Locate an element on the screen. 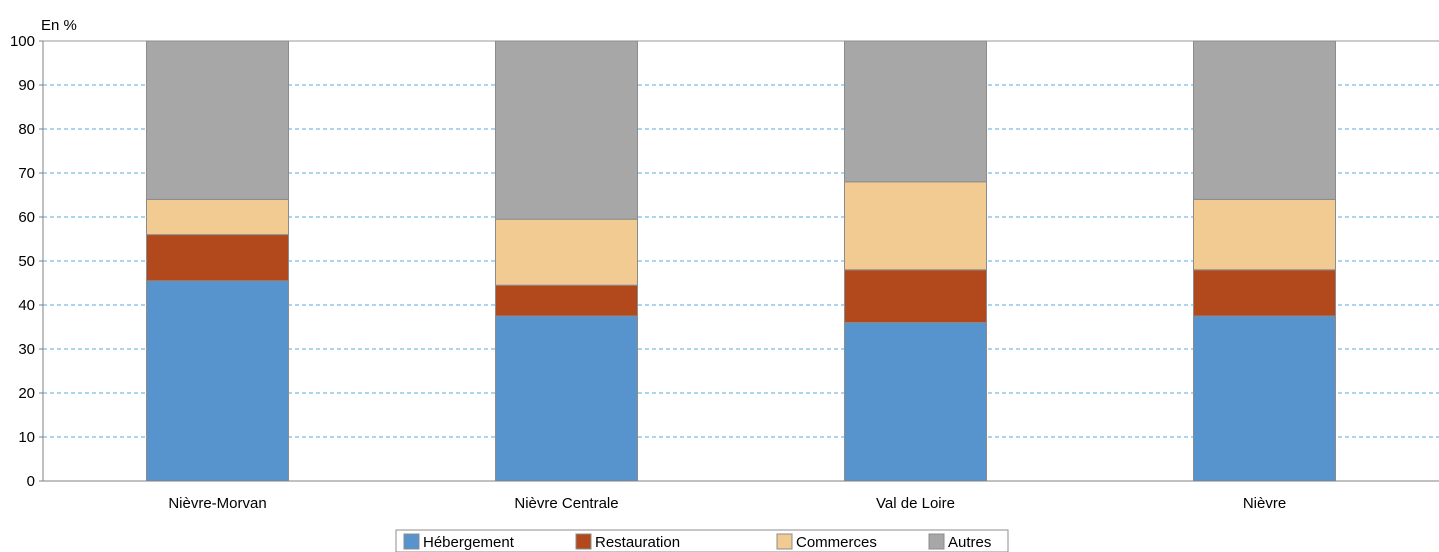 This screenshot has width=1439, height=552. y-tick-label: 30 is located at coordinates (26, 349).